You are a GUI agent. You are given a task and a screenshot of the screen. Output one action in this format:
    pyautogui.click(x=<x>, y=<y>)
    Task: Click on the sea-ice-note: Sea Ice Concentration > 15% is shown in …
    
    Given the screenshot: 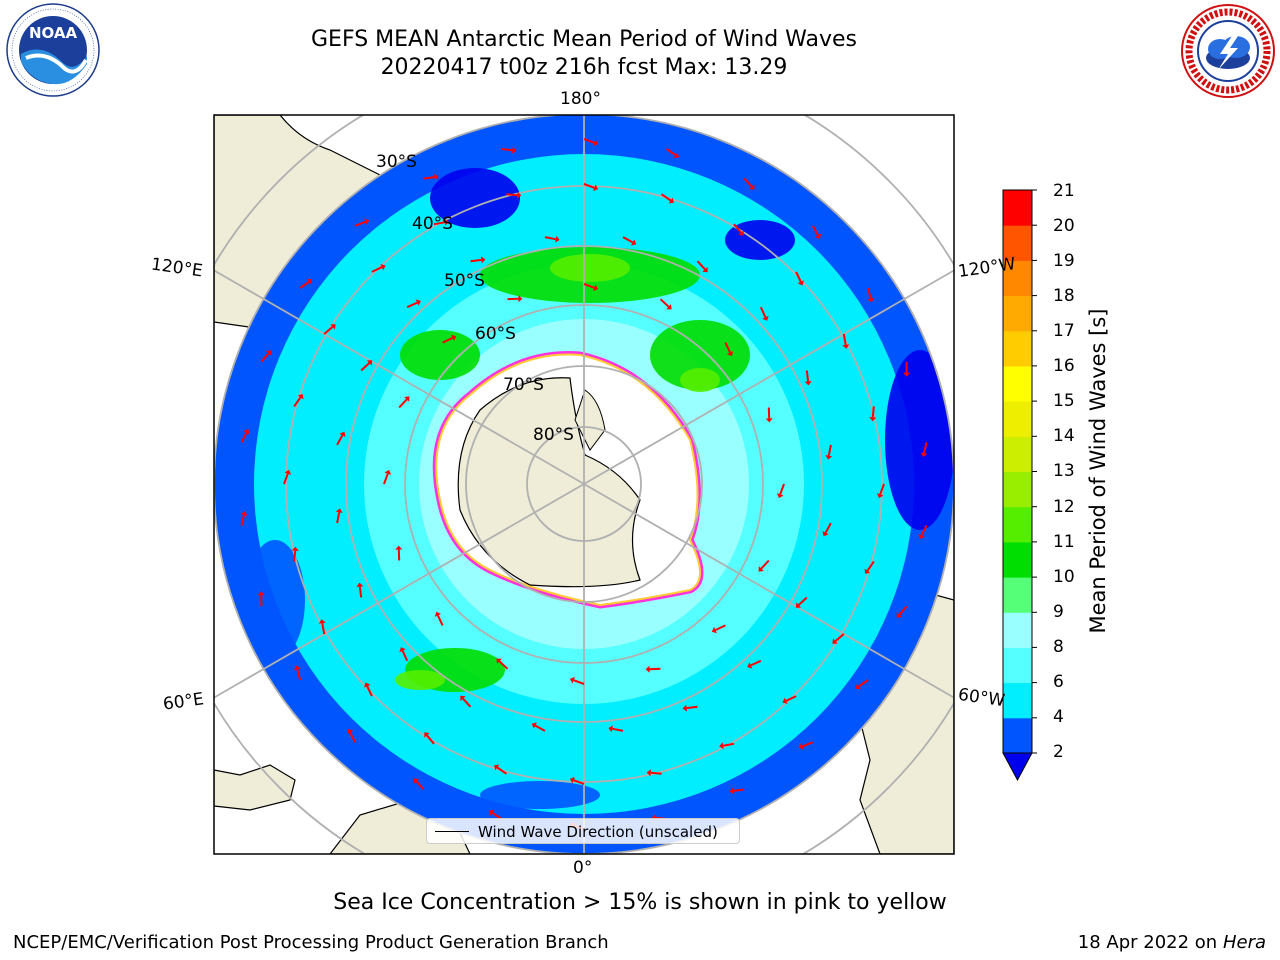 What is the action you would take?
    pyautogui.click(x=640, y=902)
    